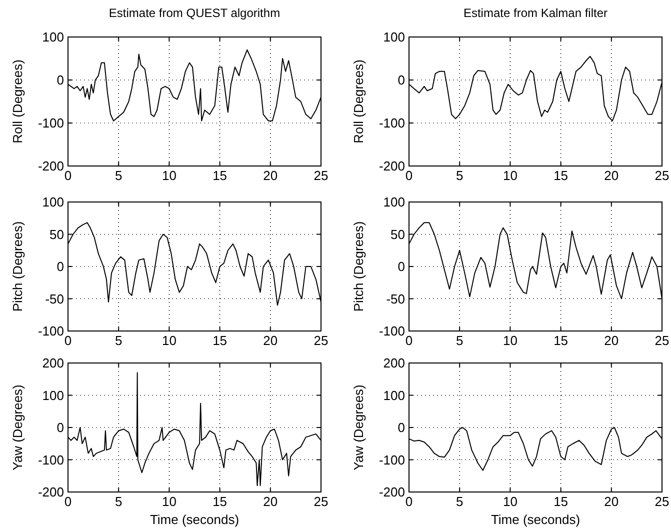 This screenshot has width=671, height=531. What do you see at coordinates (535, 13) in the screenshot?
I see `chart-title: Estimate from Kalman filter` at bounding box center [535, 13].